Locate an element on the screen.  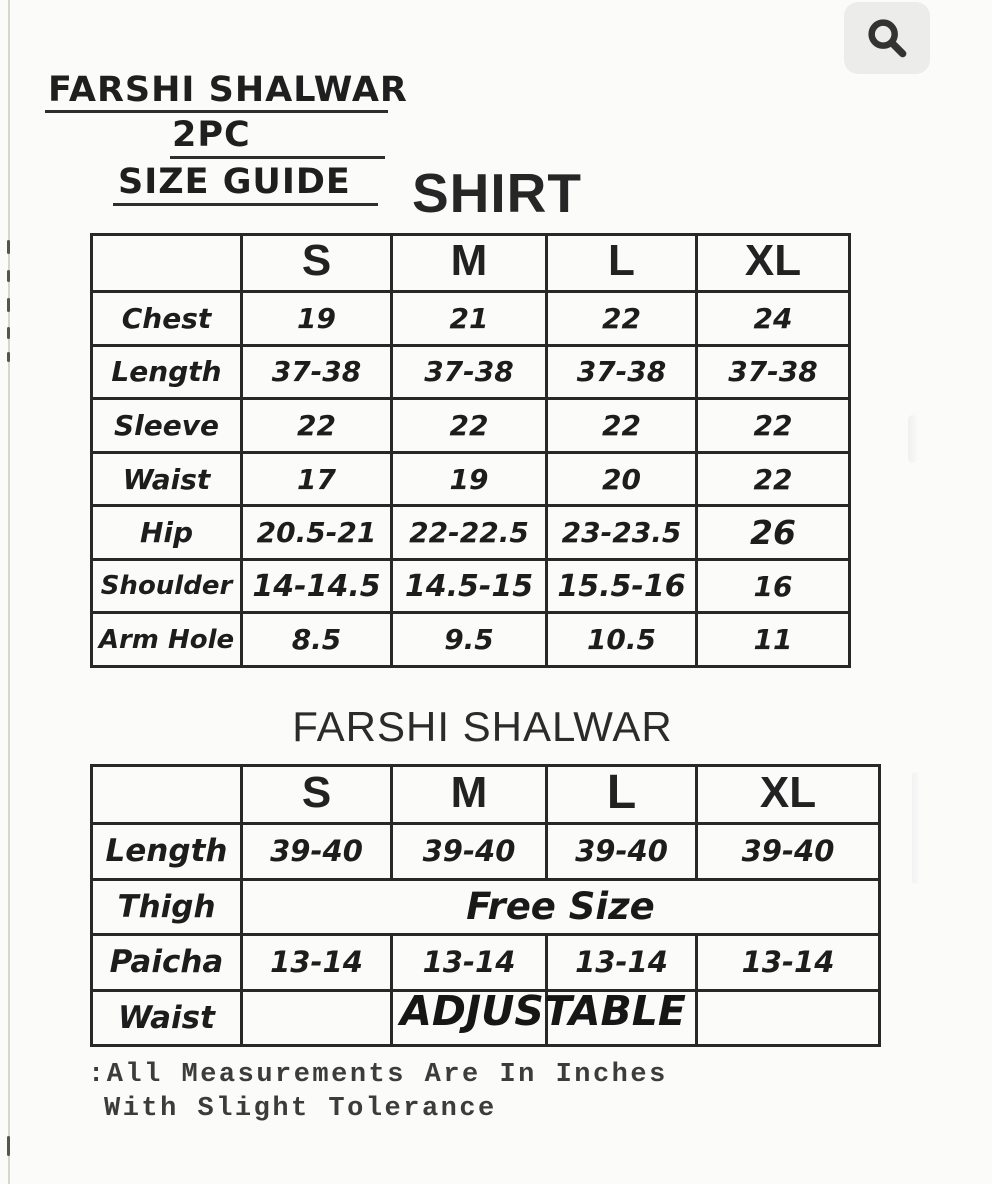
zoom-button is located at coordinates (887, 38).